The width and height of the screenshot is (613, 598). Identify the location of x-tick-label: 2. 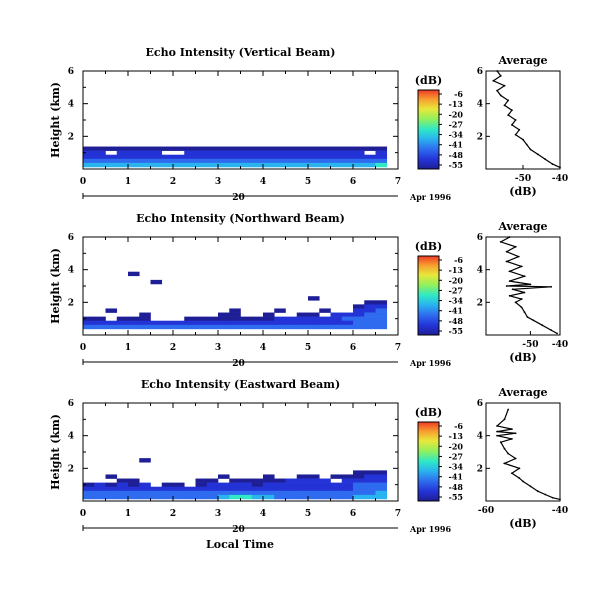
(173, 182).